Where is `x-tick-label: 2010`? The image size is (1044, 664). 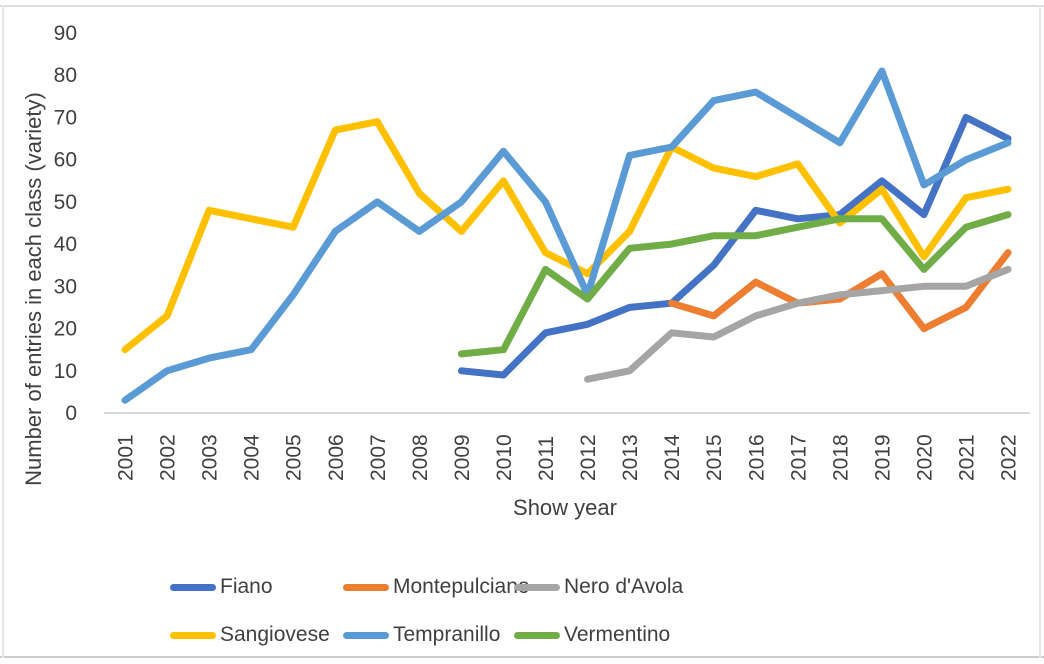
x-tick-label: 2010 is located at coordinates (504, 457).